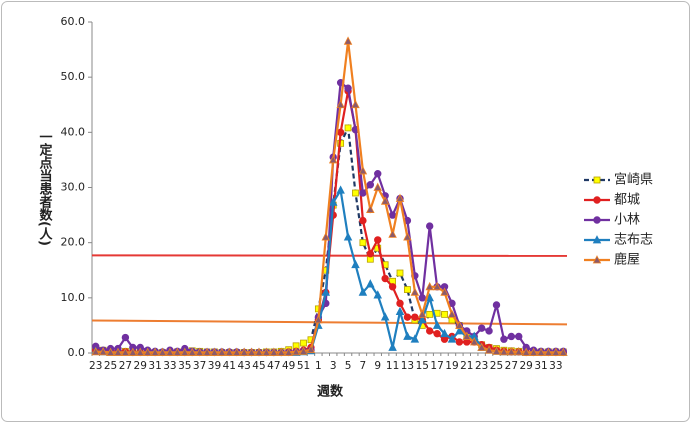 The image size is (692, 428). What do you see at coordinates (229, 366) in the screenshot?
I see `x-tick-label: 41` at bounding box center [229, 366].